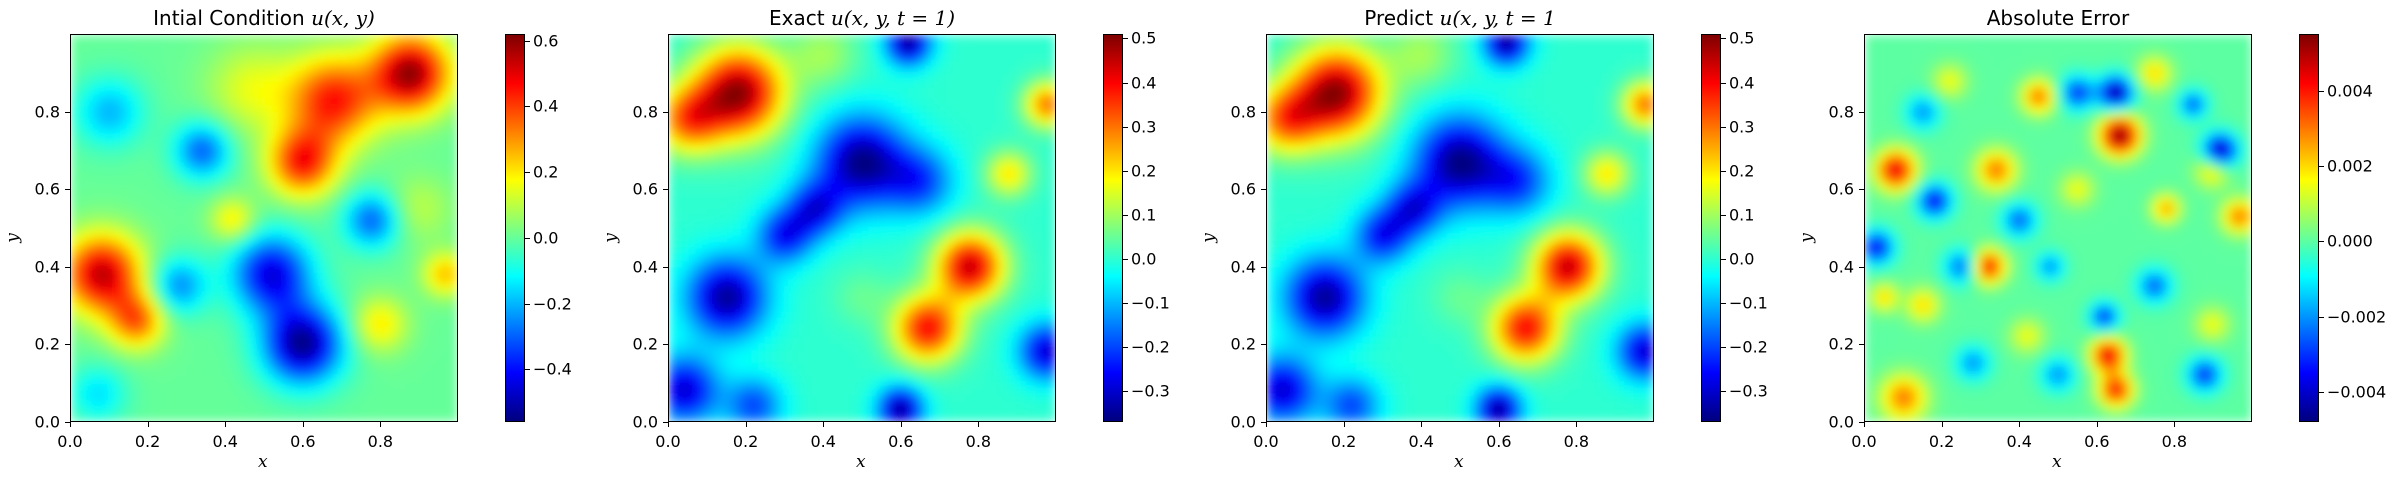 This screenshot has width=2392, height=484. Describe the element at coordinates (70, 441) in the screenshot. I see `x-tick-label: 0.0` at that location.